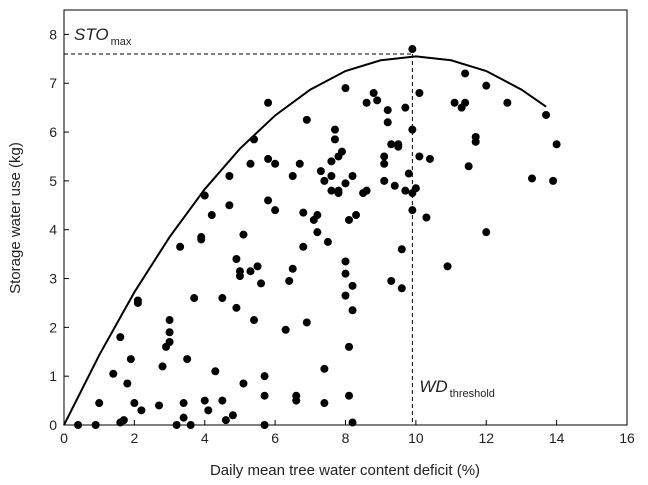 The width and height of the screenshot is (648, 485). I want to click on x-tick-label: 2, so click(134, 438).